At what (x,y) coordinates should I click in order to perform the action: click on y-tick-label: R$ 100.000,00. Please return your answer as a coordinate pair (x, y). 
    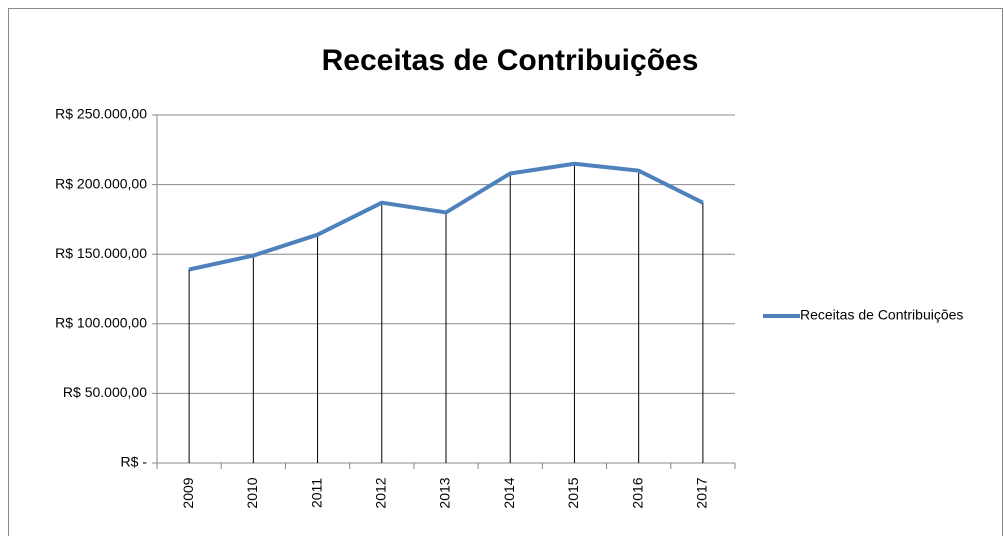
    Looking at the image, I should click on (101, 323).